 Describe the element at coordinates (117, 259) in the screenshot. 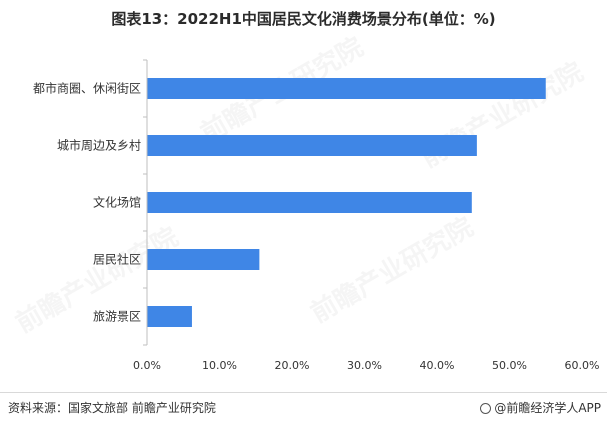

I see `category-label: 居民社区` at that location.